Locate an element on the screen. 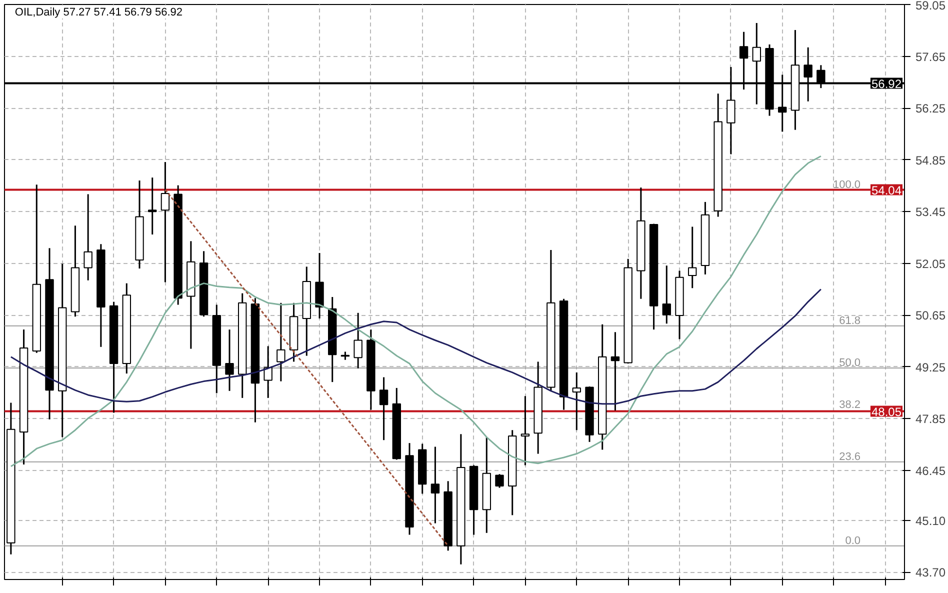 The width and height of the screenshot is (948, 593). y-tick-label: 56.25 is located at coordinates (931, 109).